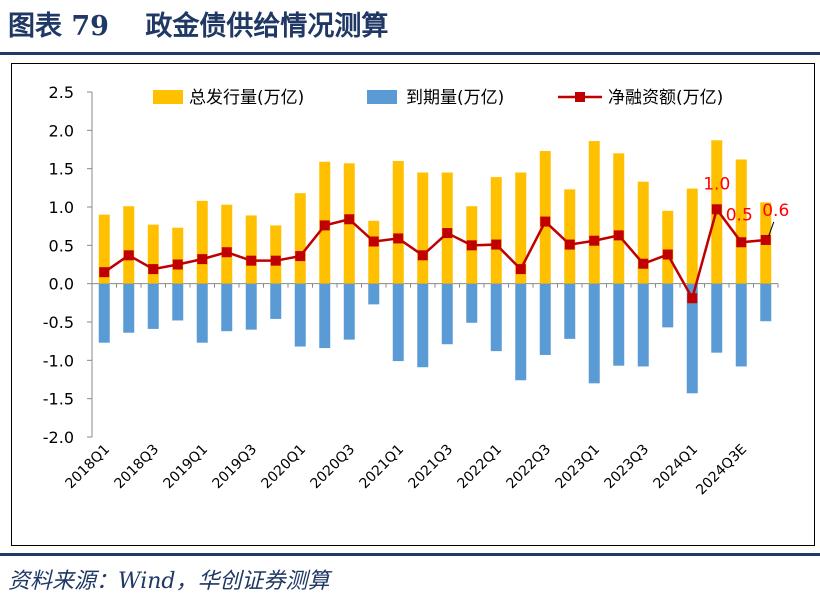 The image size is (820, 602). What do you see at coordinates (61, 245) in the screenshot?
I see `y-tick-label: 0.5` at bounding box center [61, 245].